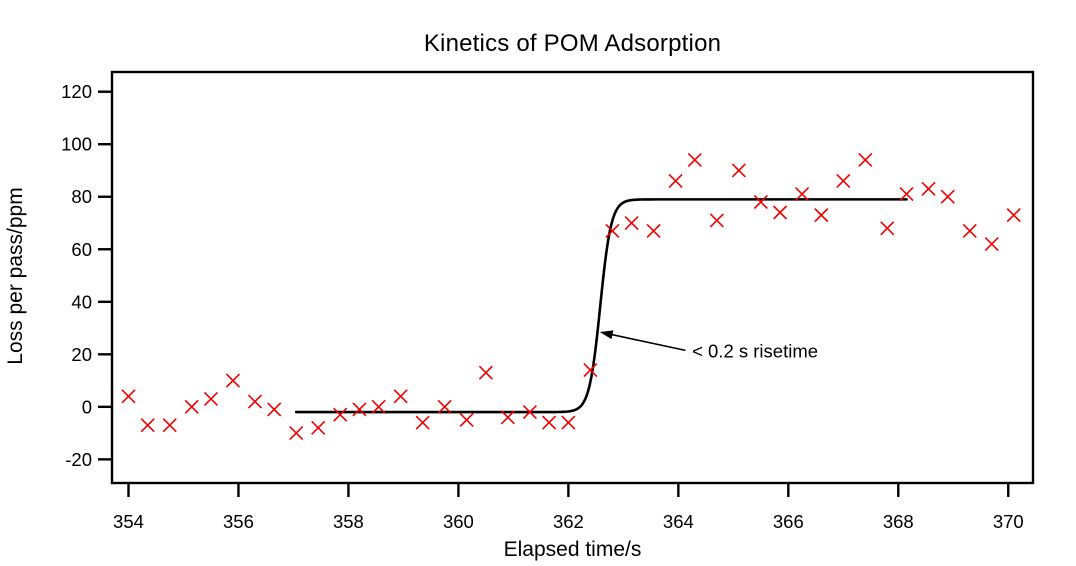  I want to click on y-tick-label: 0, so click(87, 406).